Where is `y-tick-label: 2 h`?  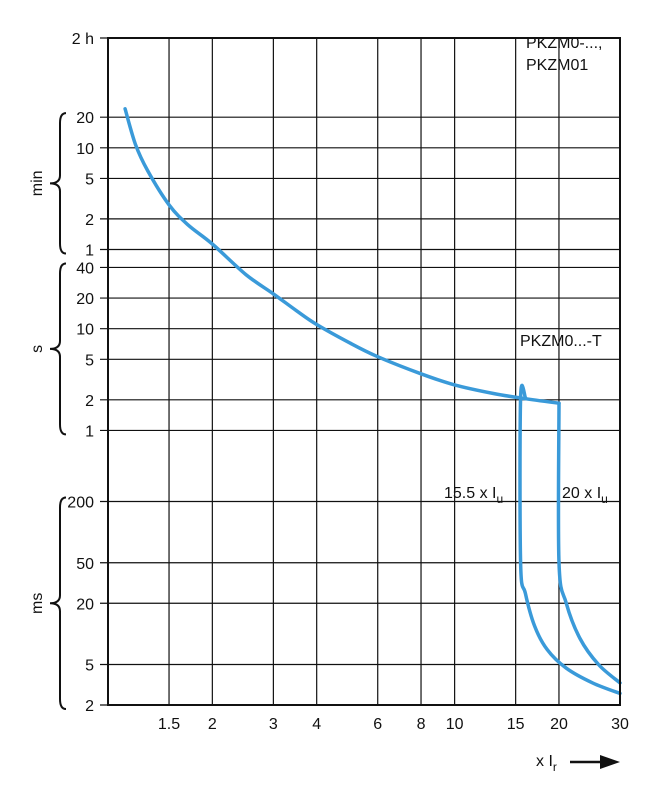
y-tick-label: 2 h is located at coordinates (83, 39).